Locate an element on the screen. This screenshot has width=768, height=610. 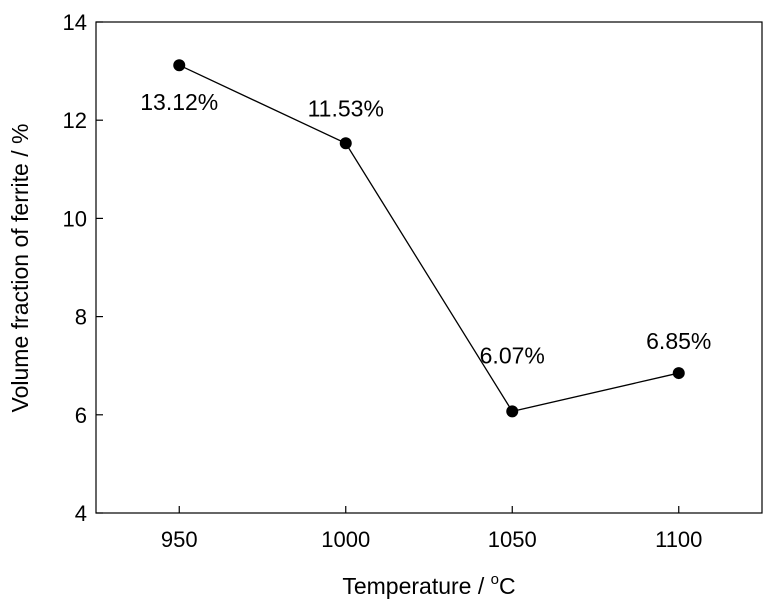
y-axis: 4 6 8 10 12 14 is located at coordinates (83, 268).